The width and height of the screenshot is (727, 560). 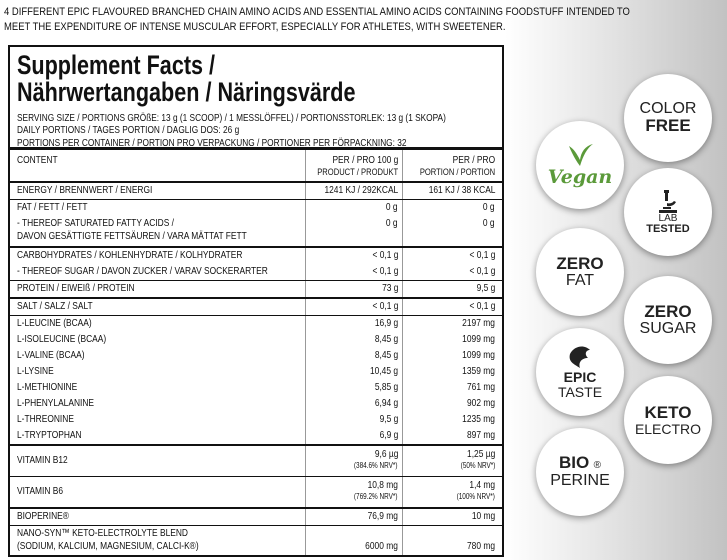 What do you see at coordinates (482, 270) in the screenshot?
I see `value-per-portion: < 0,1 g` at bounding box center [482, 270].